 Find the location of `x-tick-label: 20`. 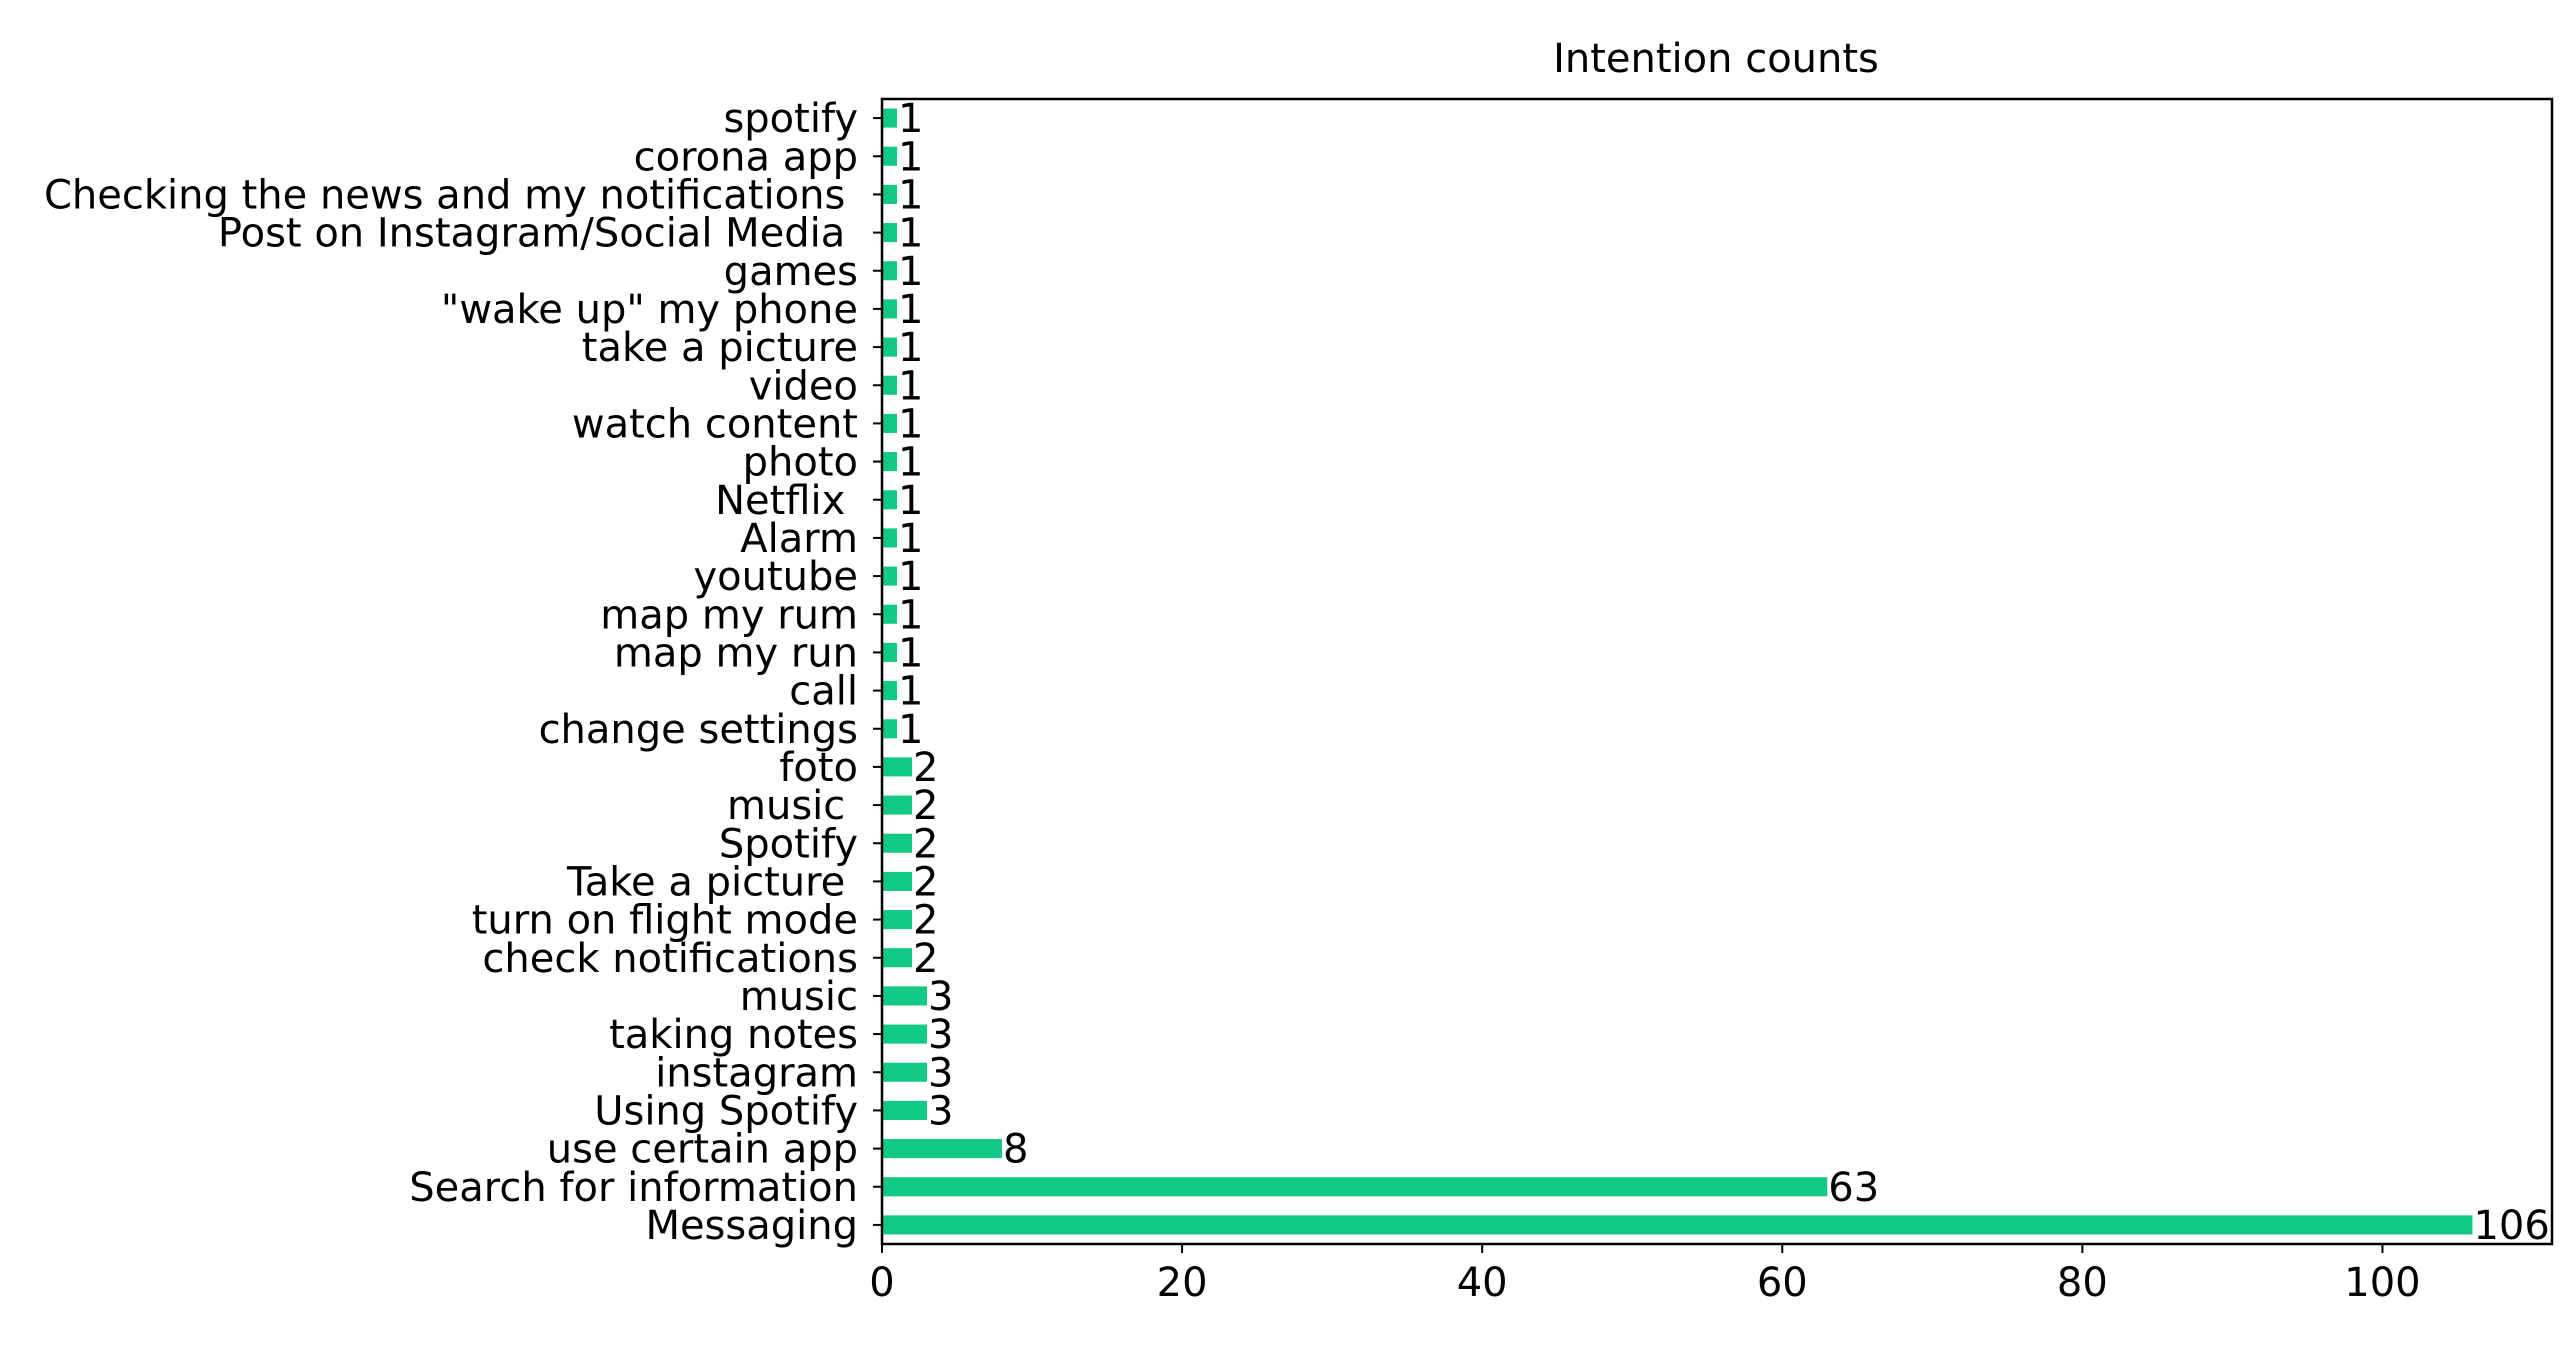

x-tick-label: 20 is located at coordinates (1182, 1283).